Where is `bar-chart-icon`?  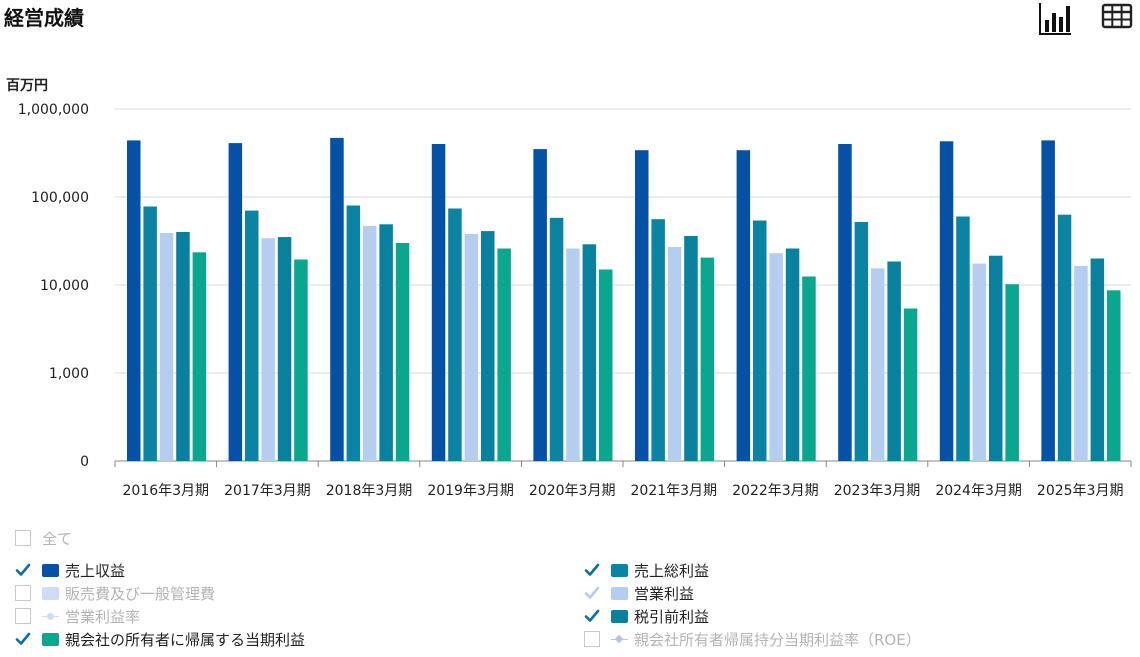
bar-chart-icon is located at coordinates (1055, 19).